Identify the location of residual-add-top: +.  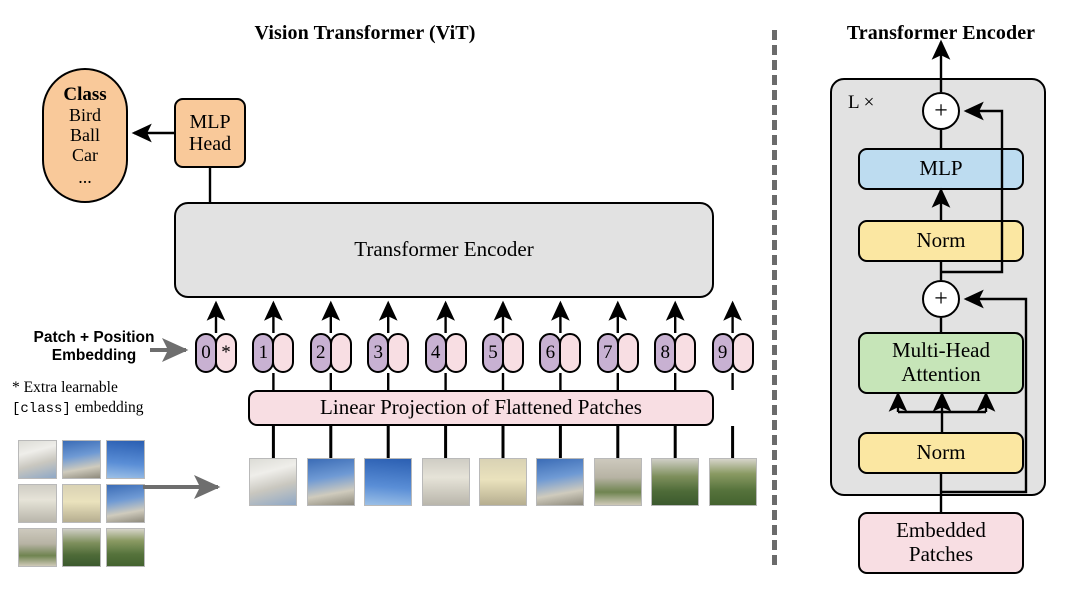
(941, 111).